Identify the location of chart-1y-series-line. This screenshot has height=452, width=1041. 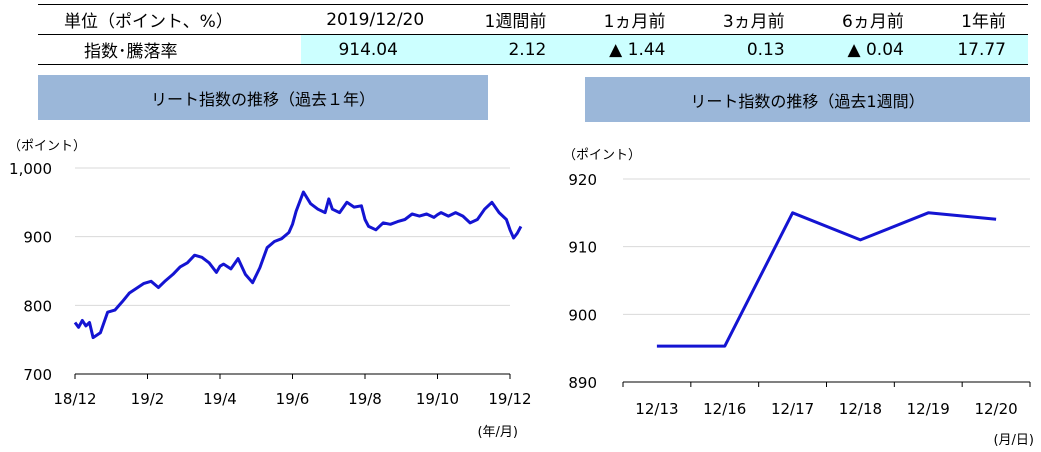
(298, 265).